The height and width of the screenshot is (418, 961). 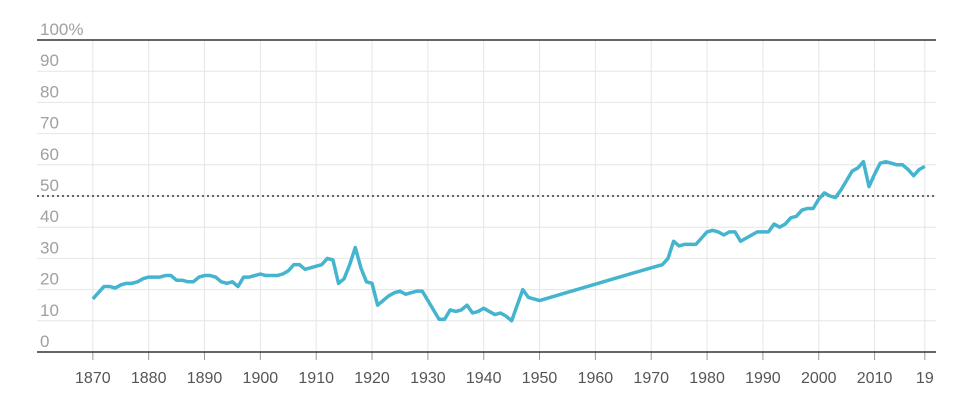 I want to click on x-tick-label: 1900, so click(x=261, y=378).